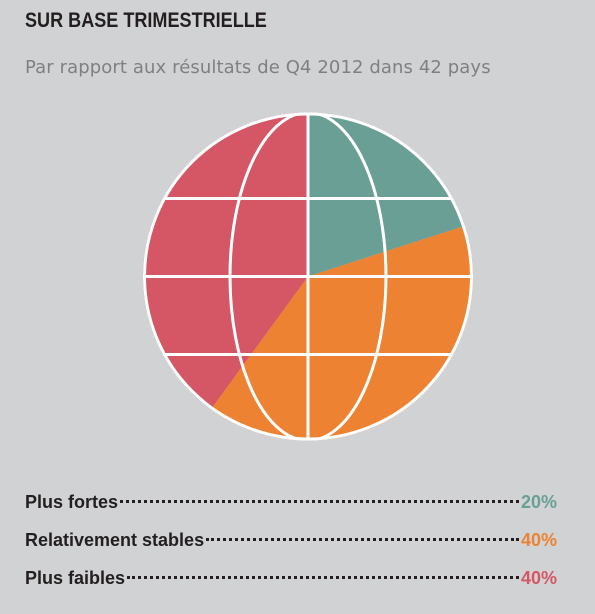 The height and width of the screenshot is (614, 595). I want to click on legend-row-relativement-stables: Relativement stables 40%, so click(291, 540).